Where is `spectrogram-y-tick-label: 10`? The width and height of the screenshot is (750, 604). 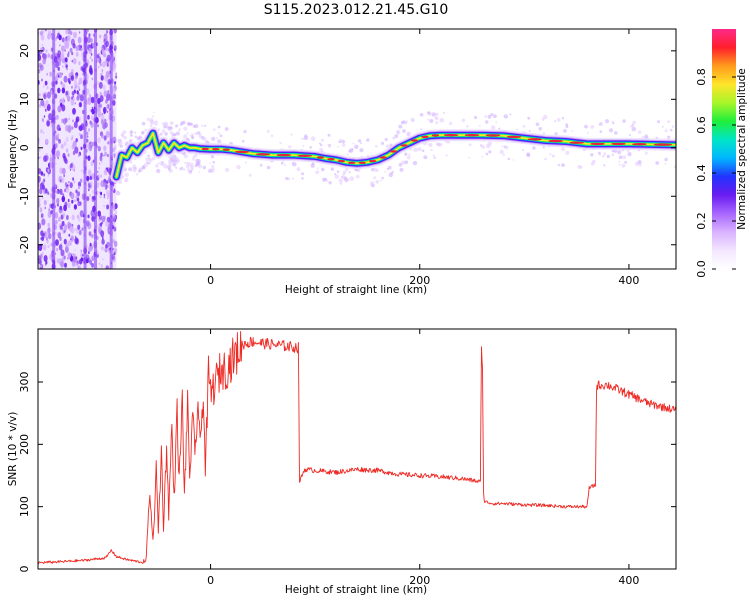 spectrogram-y-tick-label: 10 is located at coordinates (24, 99).